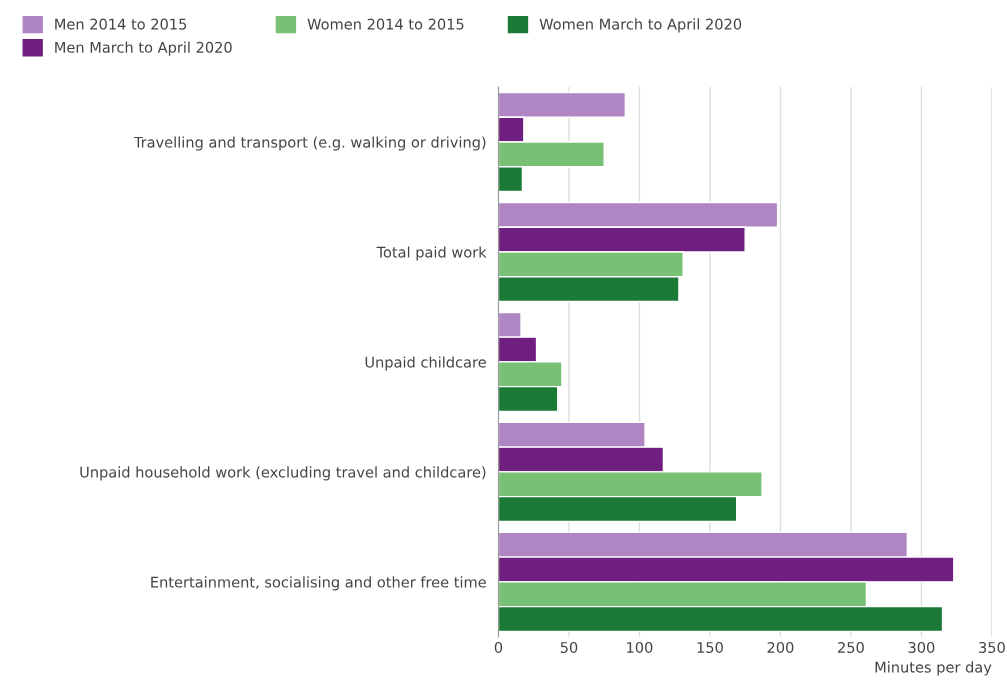 The width and height of the screenshot is (1007, 696). Describe the element at coordinates (309, 143) in the screenshot. I see `y-tick-label: Travelling and transport (e.g. walking or driving)` at that location.